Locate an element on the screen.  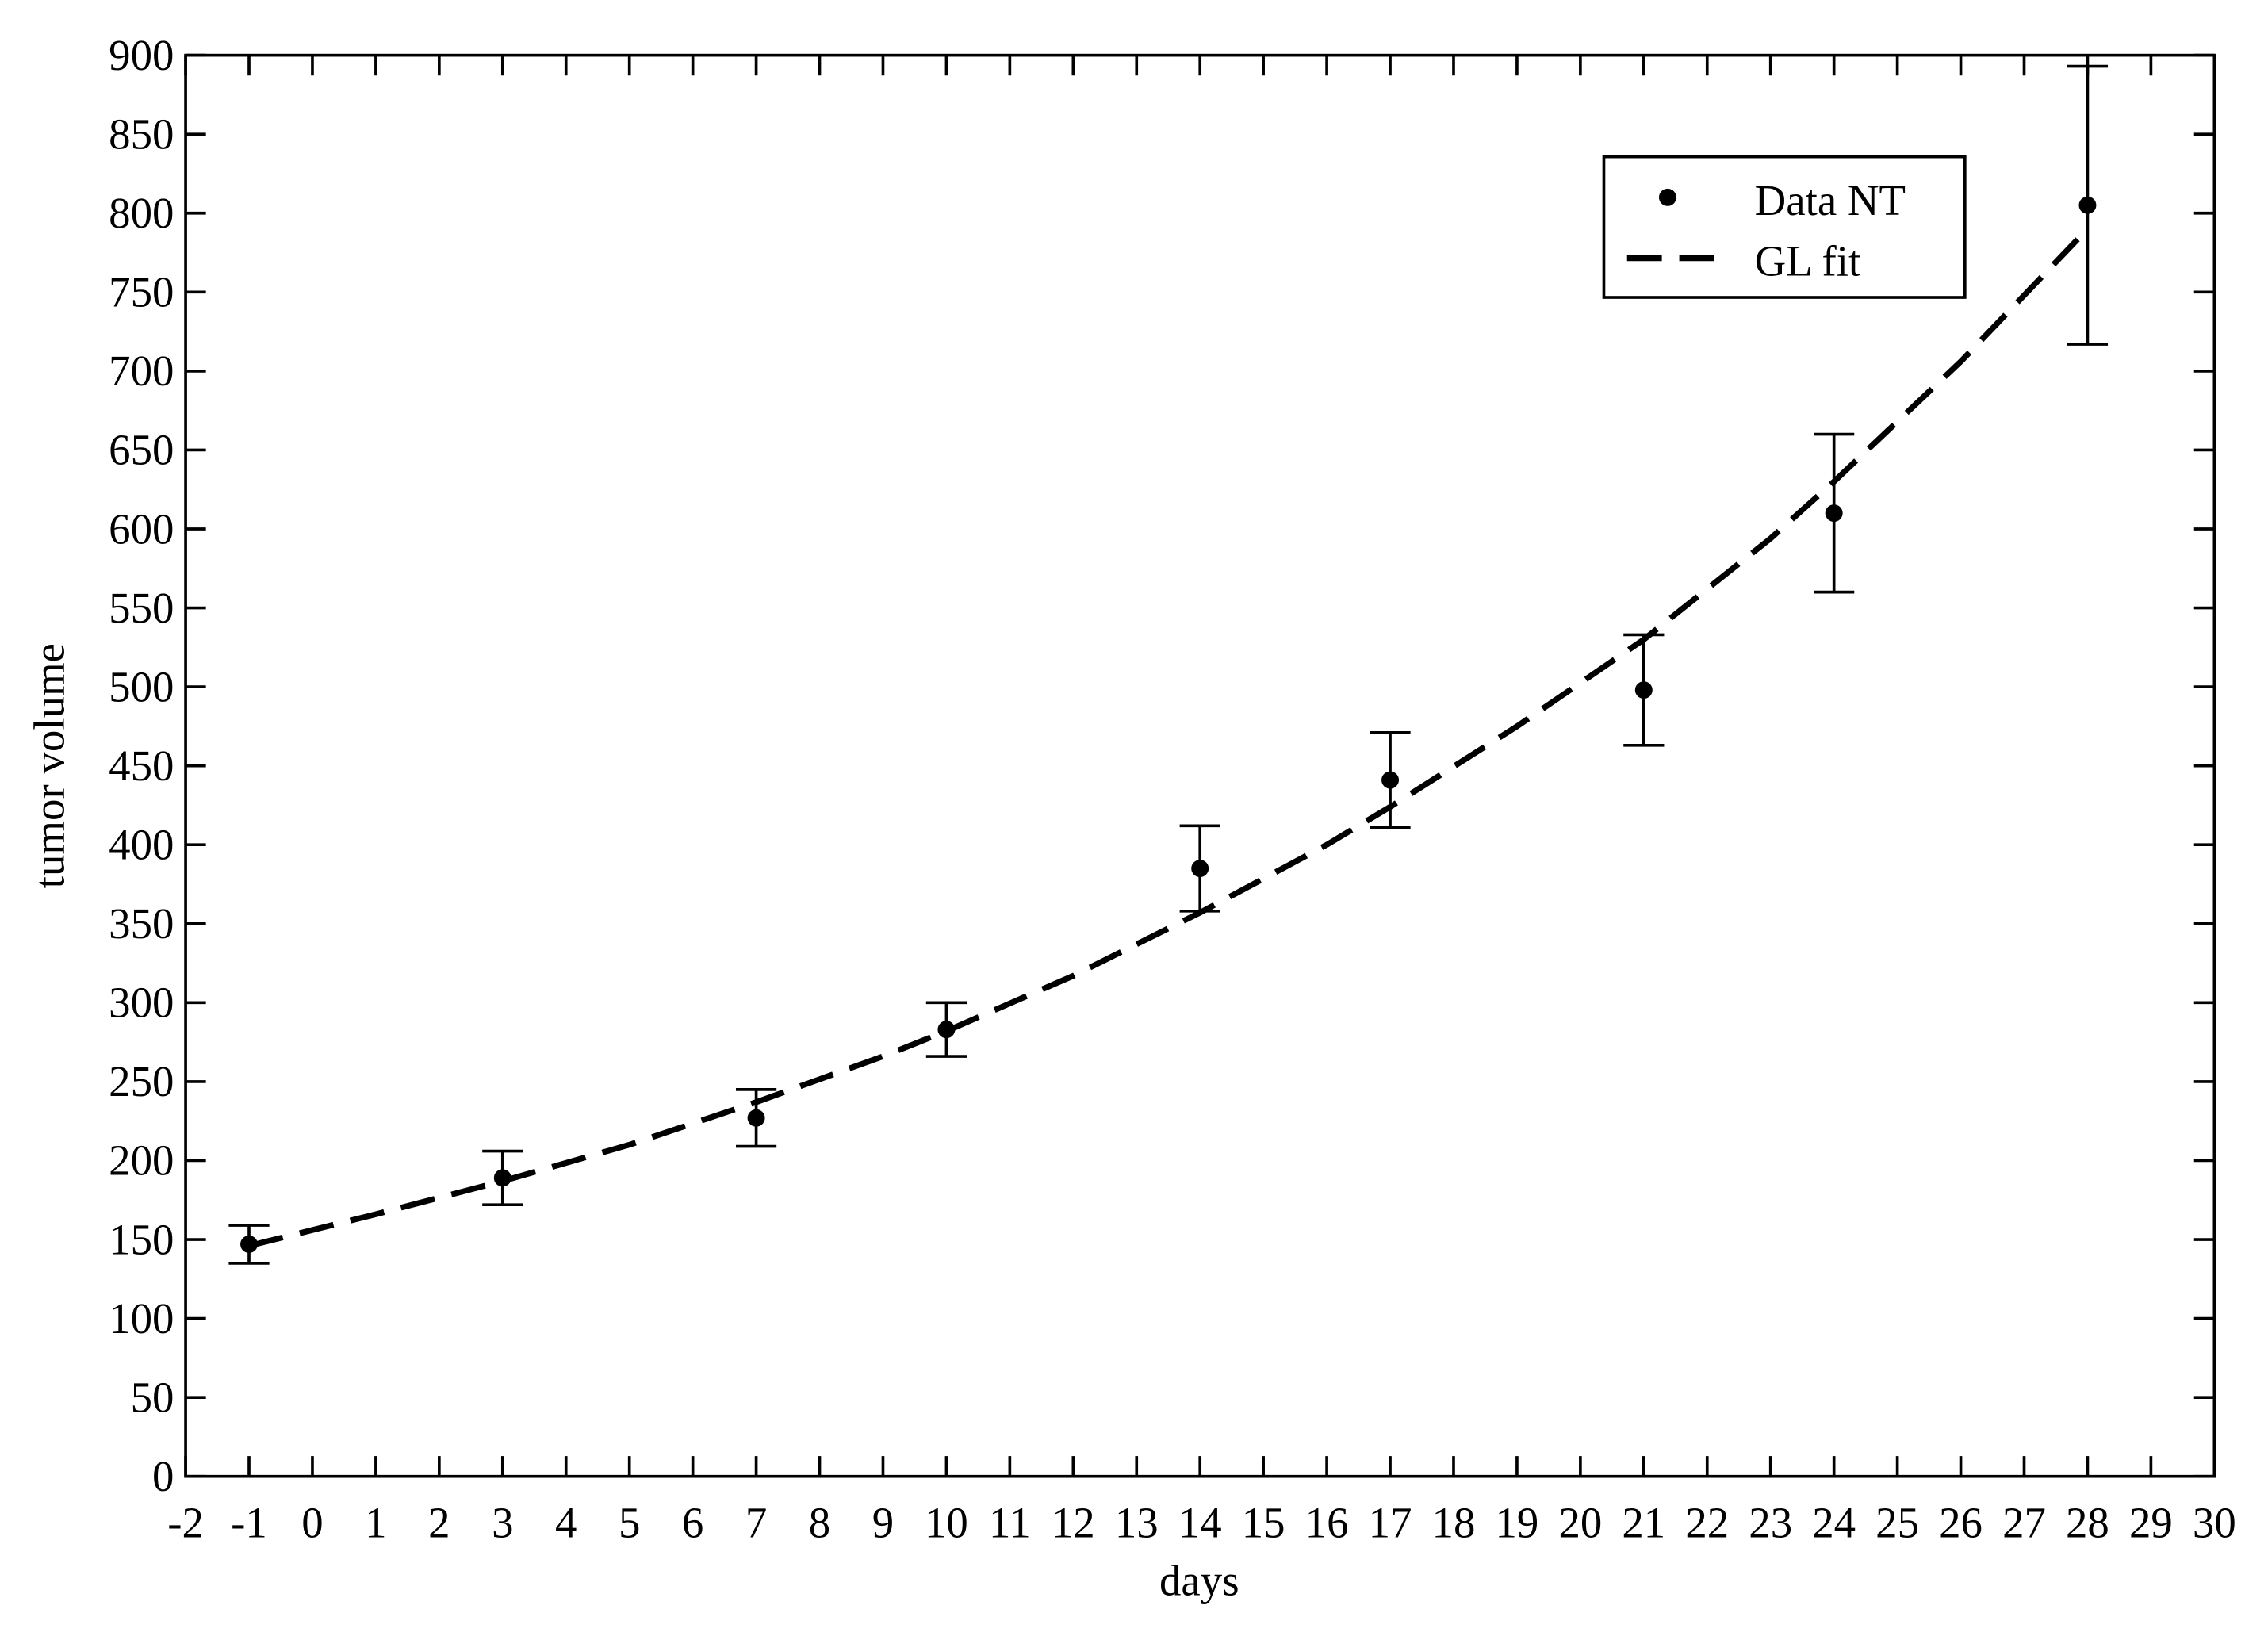
x-tick-label: 26 is located at coordinates (1961, 1523).